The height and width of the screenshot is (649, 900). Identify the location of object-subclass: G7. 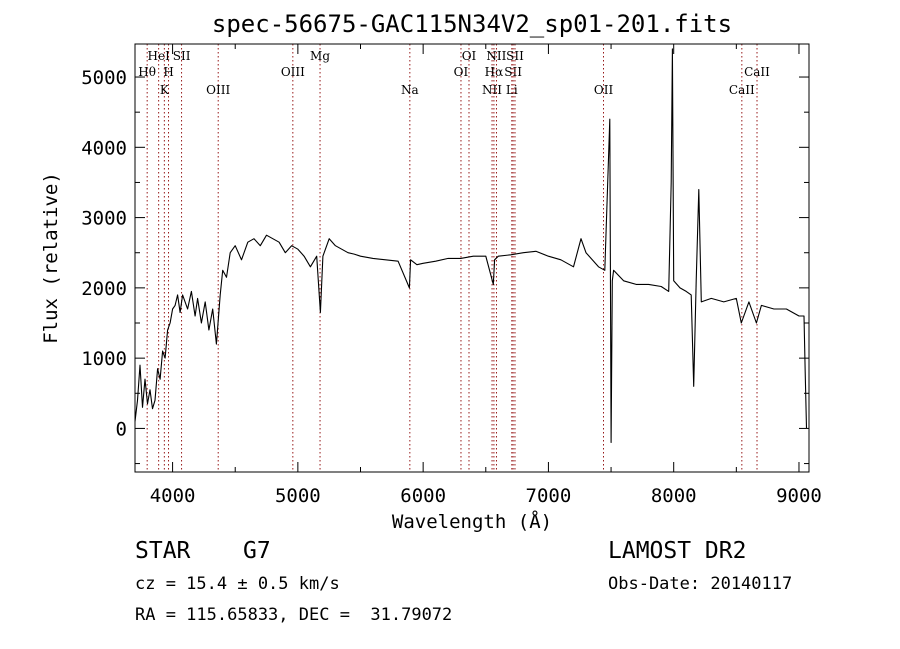
(257, 551).